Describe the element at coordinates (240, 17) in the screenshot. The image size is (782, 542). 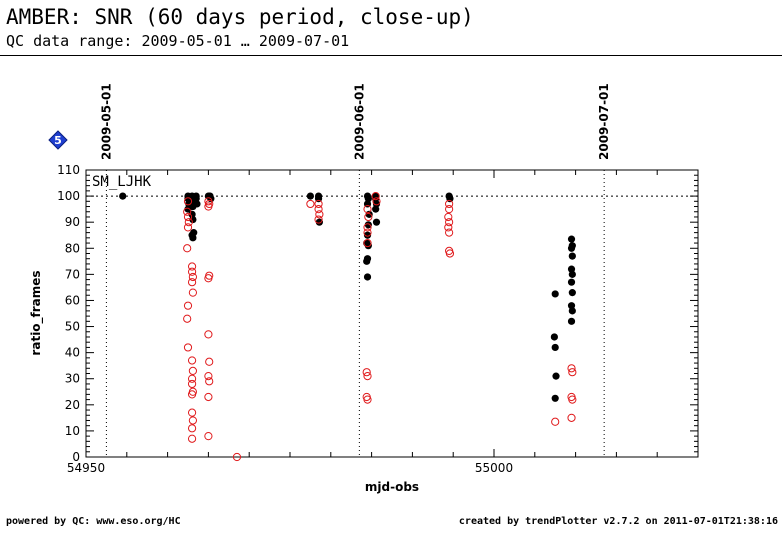
I see `chart-title: AMBER: SNR (60 days period, close-up)` at that location.